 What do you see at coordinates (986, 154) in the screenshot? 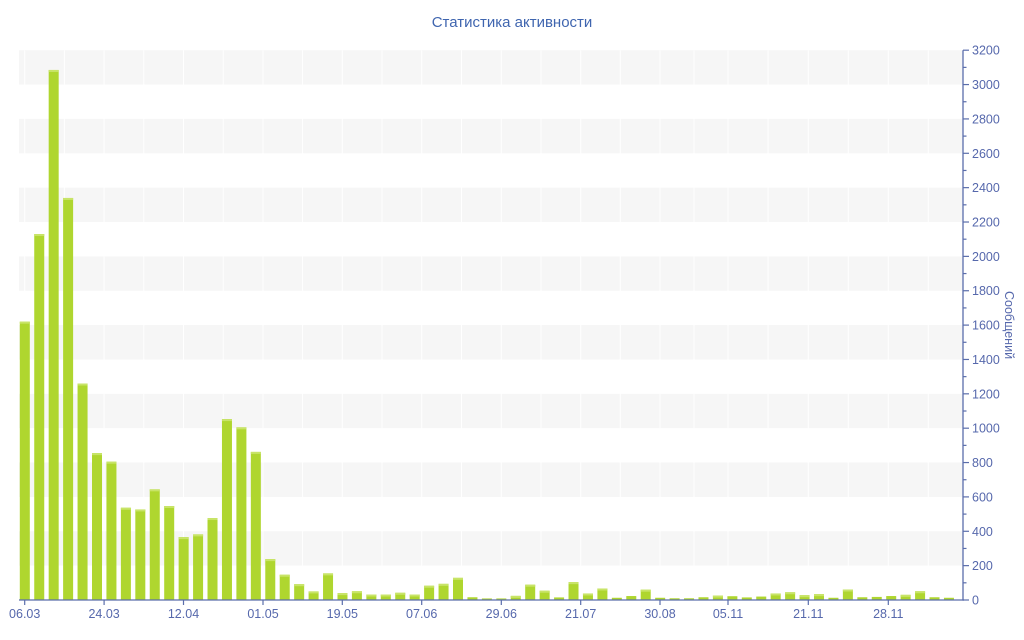
I see `y-tick-label: 2600` at bounding box center [986, 154].